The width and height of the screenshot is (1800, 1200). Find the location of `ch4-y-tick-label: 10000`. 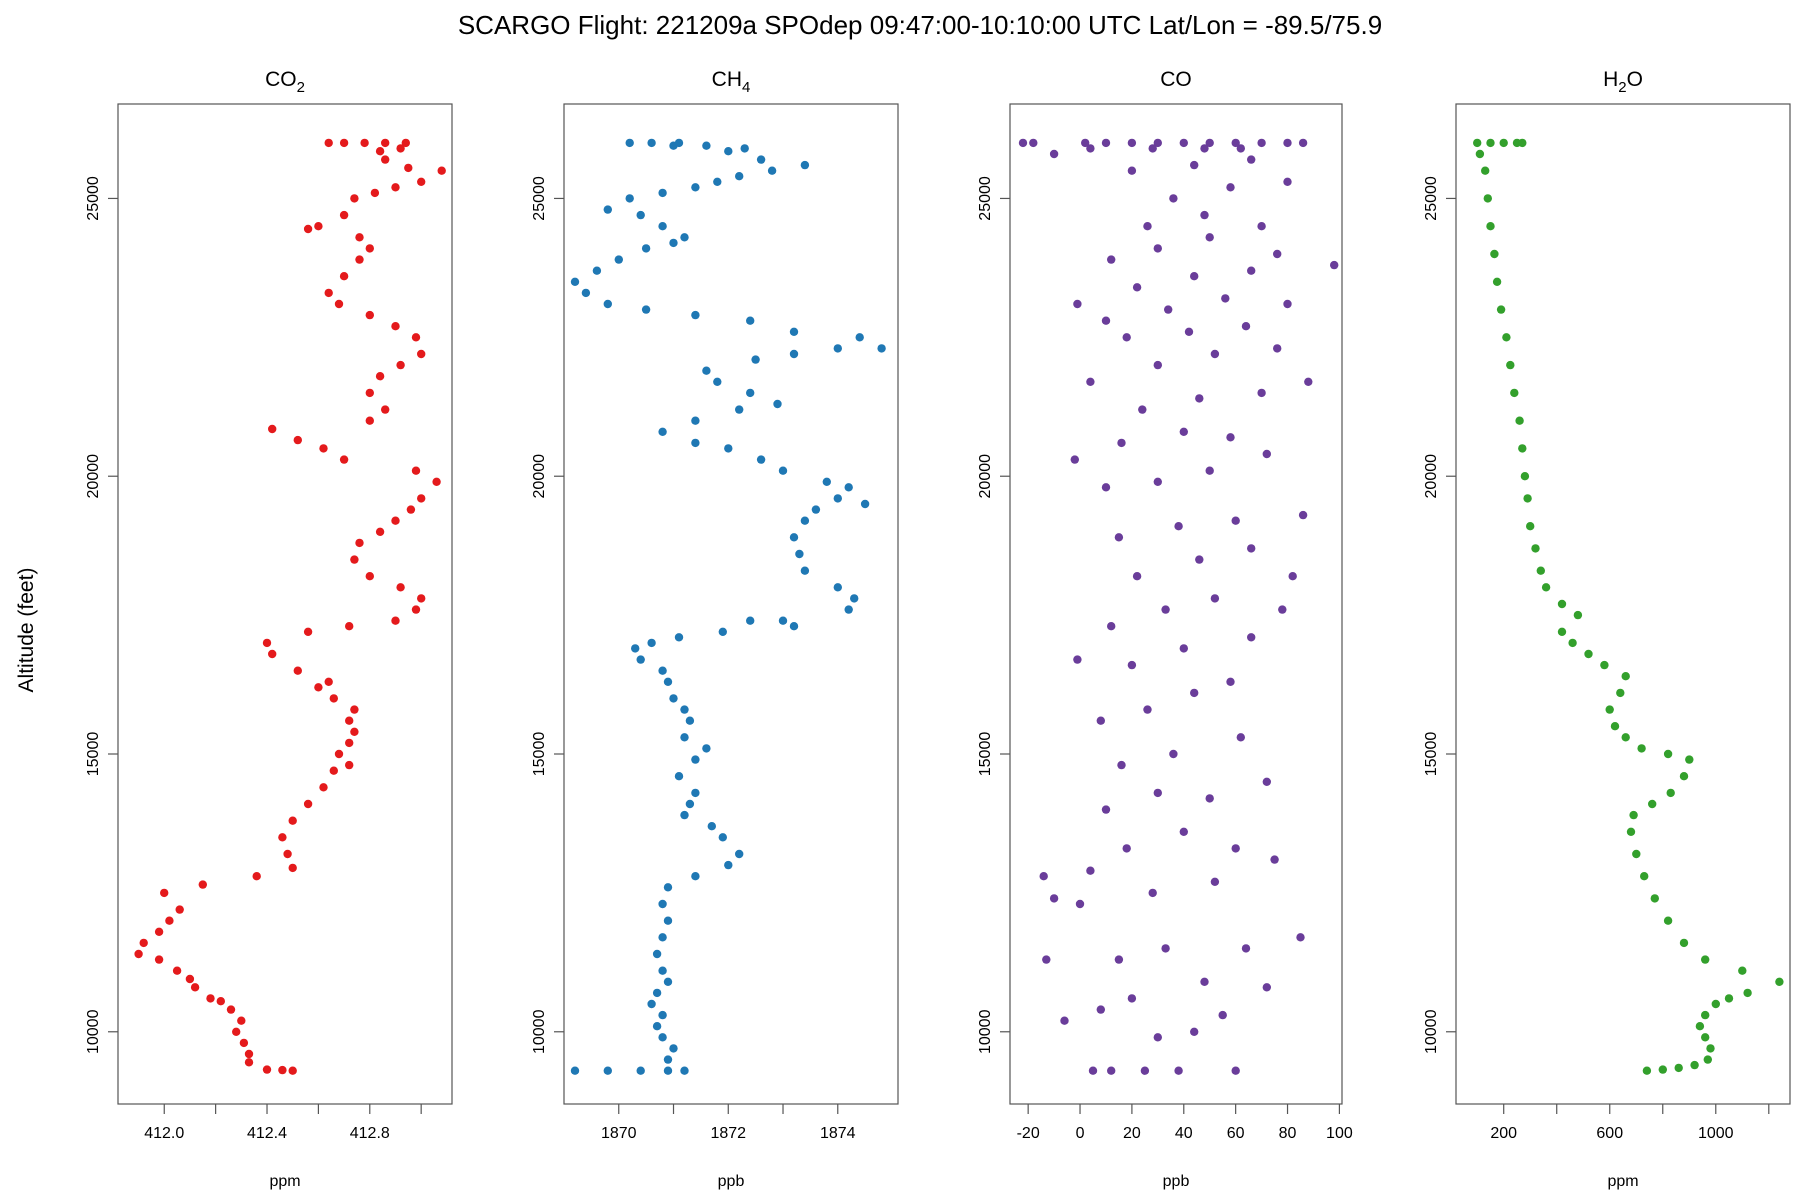

ch4-y-tick-label: 10000 is located at coordinates (539, 1031).